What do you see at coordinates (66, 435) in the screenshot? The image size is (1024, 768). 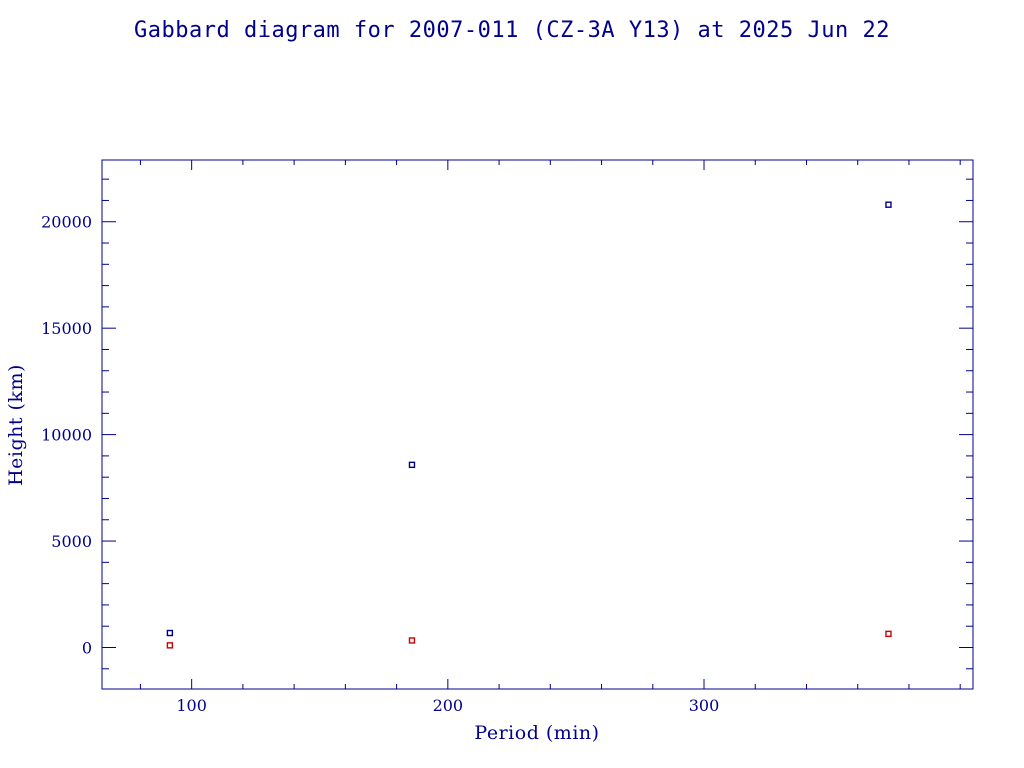 I see `y-tick-label: 10000` at bounding box center [66, 435].